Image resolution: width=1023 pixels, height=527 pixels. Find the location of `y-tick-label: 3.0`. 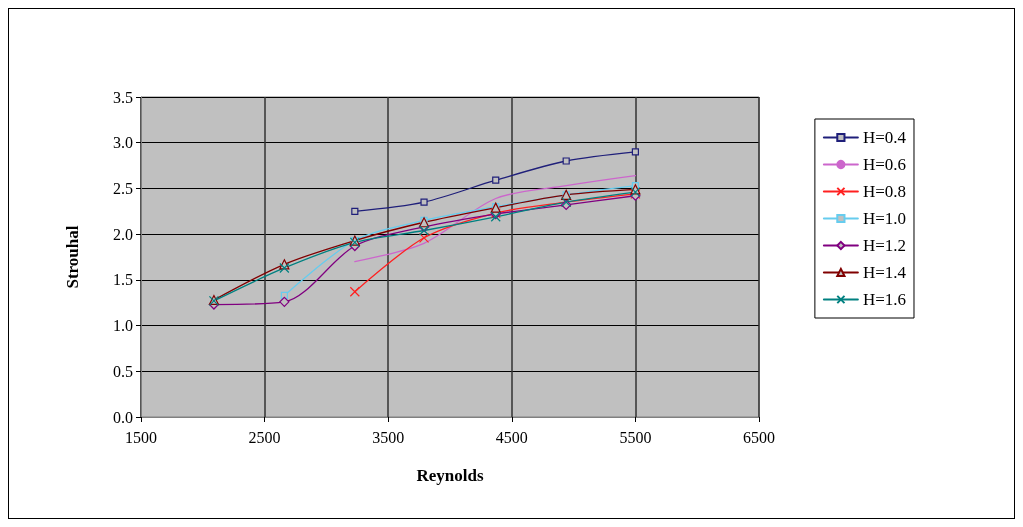

y-tick-label: 3.0 is located at coordinates (123, 143).